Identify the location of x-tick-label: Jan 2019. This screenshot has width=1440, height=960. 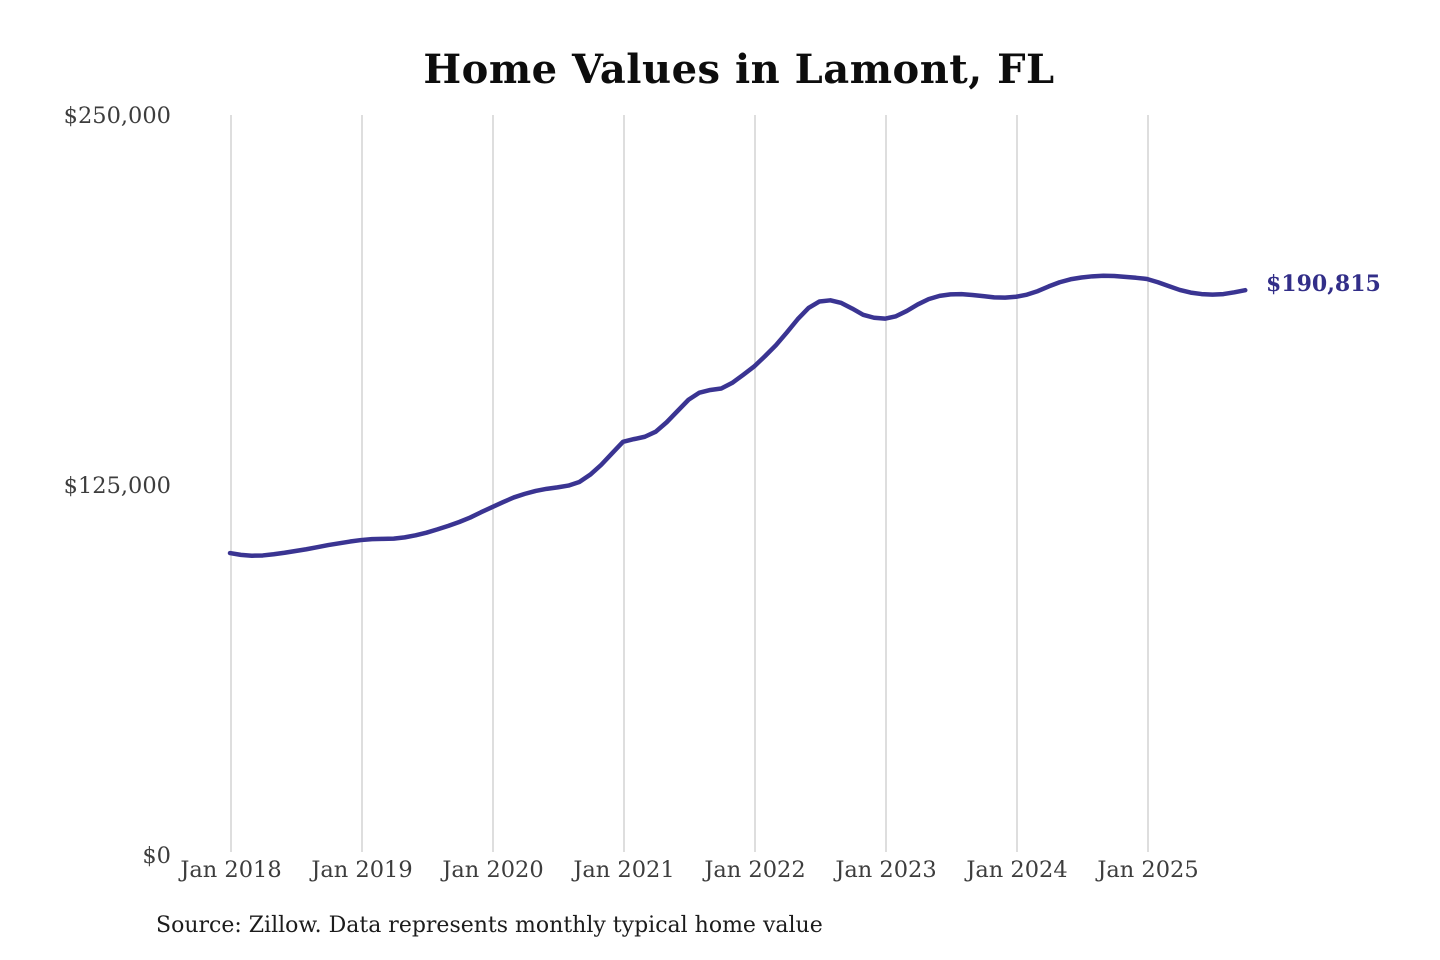
(360, 870).